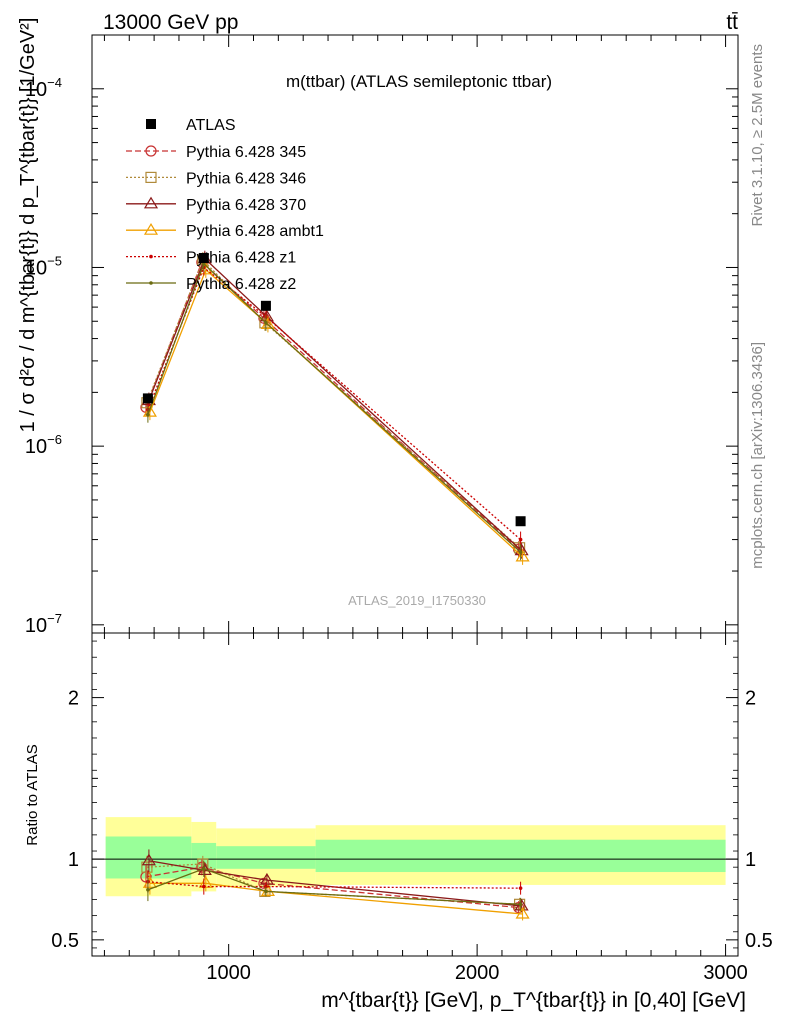 Image resolution: width=786 pixels, height=1024 pixels. I want to click on x-tick-label: 1000, so click(228, 973).